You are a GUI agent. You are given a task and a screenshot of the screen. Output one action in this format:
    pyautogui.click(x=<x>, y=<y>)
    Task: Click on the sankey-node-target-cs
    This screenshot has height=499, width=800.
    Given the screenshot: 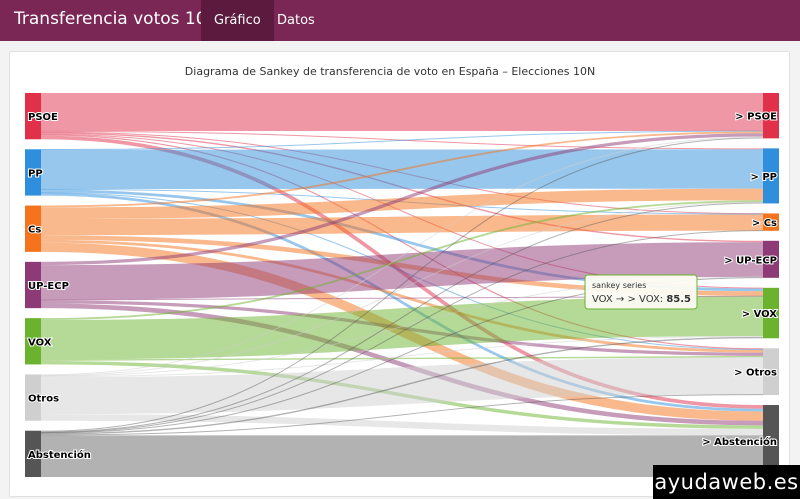 What is the action you would take?
    pyautogui.click(x=771, y=222)
    